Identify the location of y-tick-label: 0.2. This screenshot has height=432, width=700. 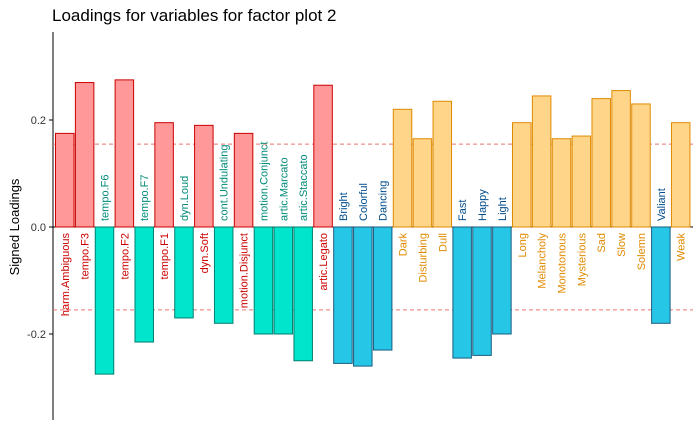
(38, 121).